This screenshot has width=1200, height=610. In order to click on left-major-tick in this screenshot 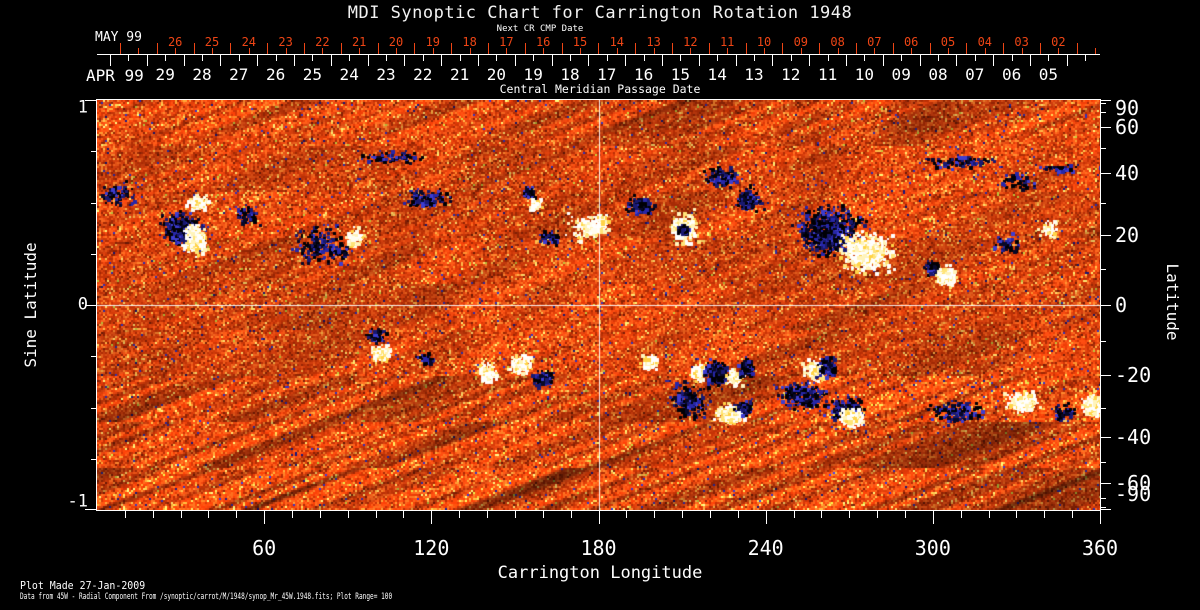, I will do `click(91, 100)`.